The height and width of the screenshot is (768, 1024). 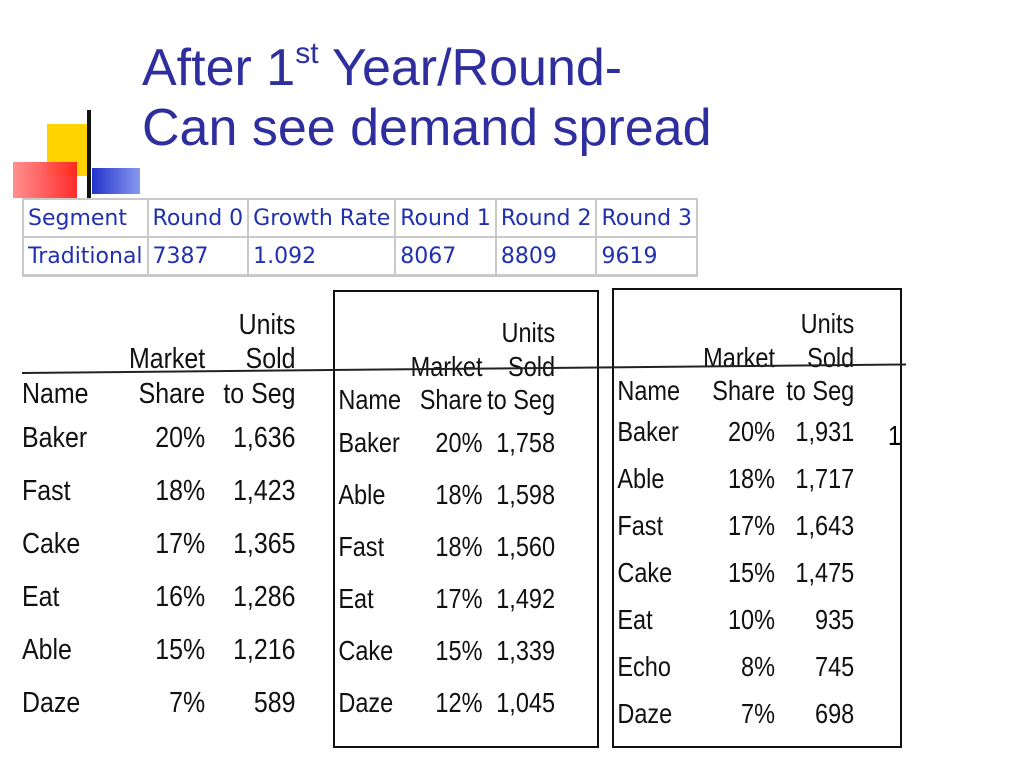 I want to click on table-cell: 9619, so click(x=647, y=256).